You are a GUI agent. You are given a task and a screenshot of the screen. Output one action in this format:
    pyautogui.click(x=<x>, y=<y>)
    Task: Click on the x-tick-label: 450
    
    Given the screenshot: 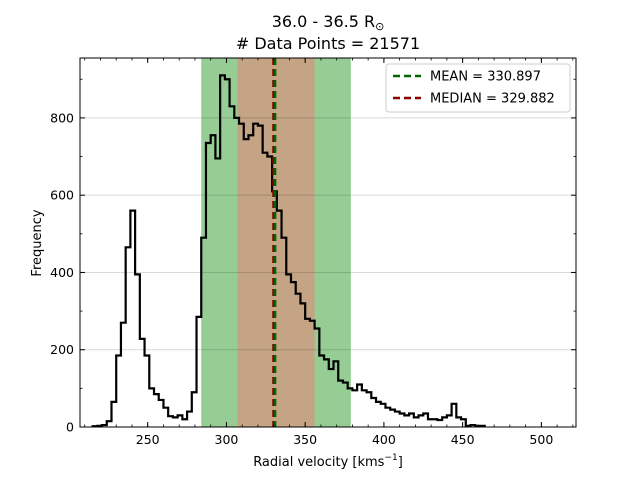 What is the action you would take?
    pyautogui.click(x=463, y=439)
    